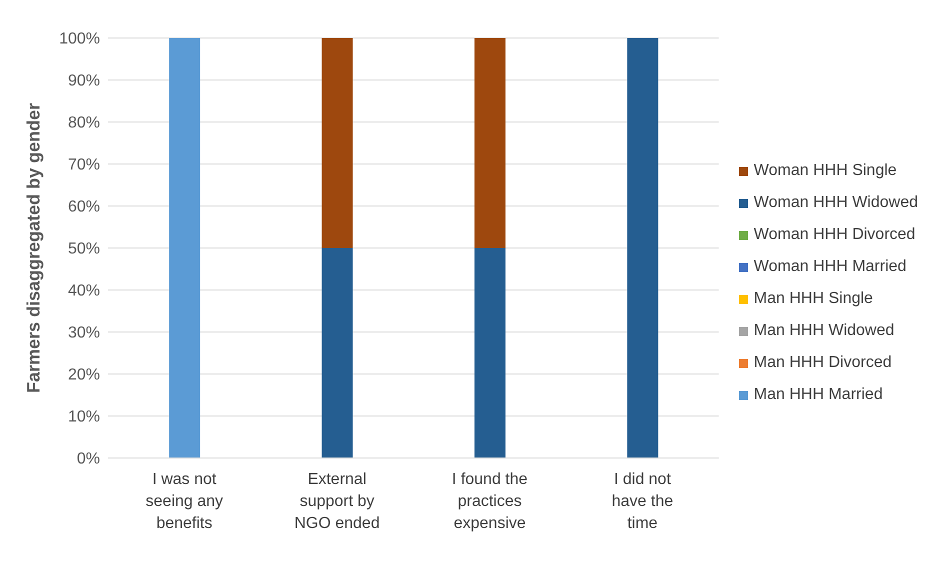 The width and height of the screenshot is (941, 569). Describe the element at coordinates (84, 123) in the screenshot. I see `y-tick-label: 80%` at that location.